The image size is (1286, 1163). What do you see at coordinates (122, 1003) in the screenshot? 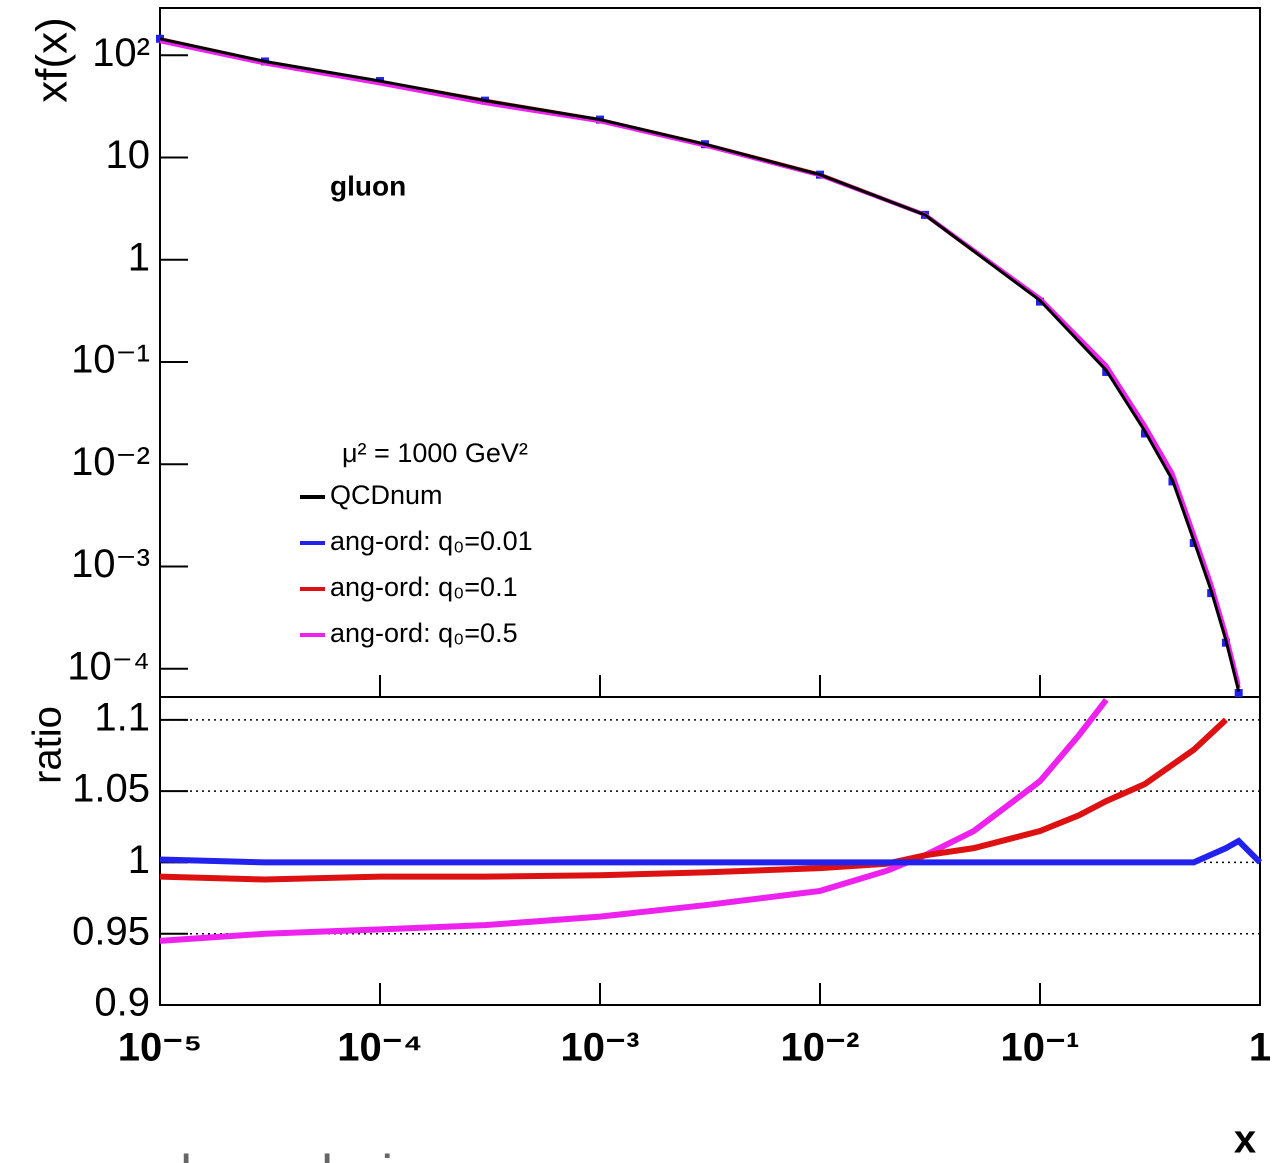
I see `y-tick-label: 0.9` at bounding box center [122, 1003].